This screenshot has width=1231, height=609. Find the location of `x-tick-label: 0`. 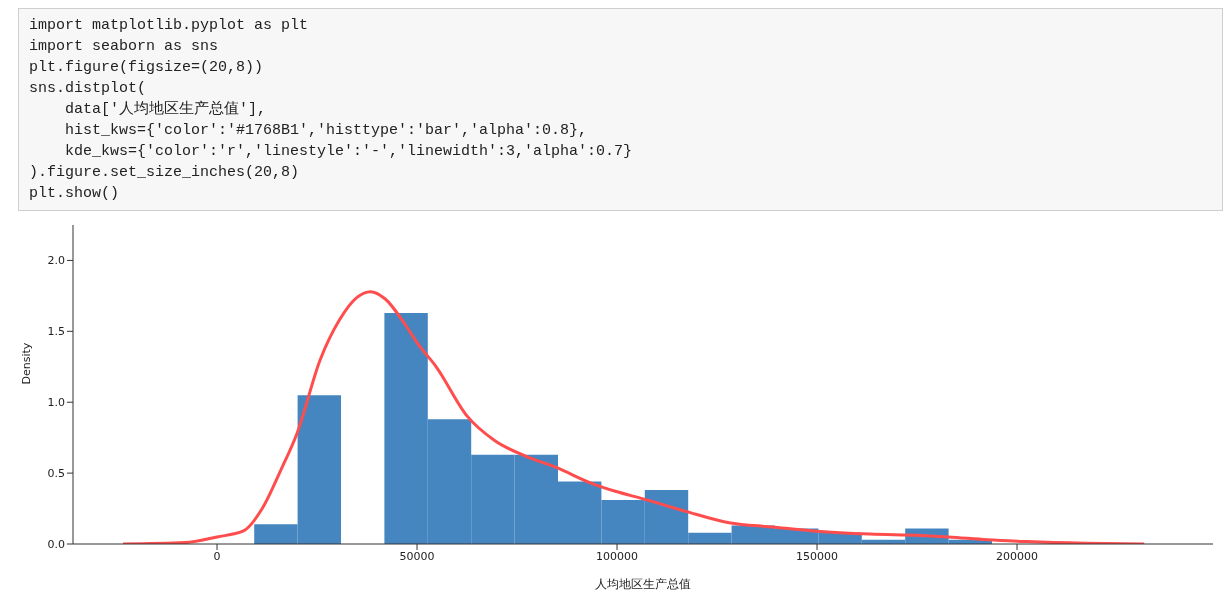

x-tick-label: 0 is located at coordinates (217, 556).